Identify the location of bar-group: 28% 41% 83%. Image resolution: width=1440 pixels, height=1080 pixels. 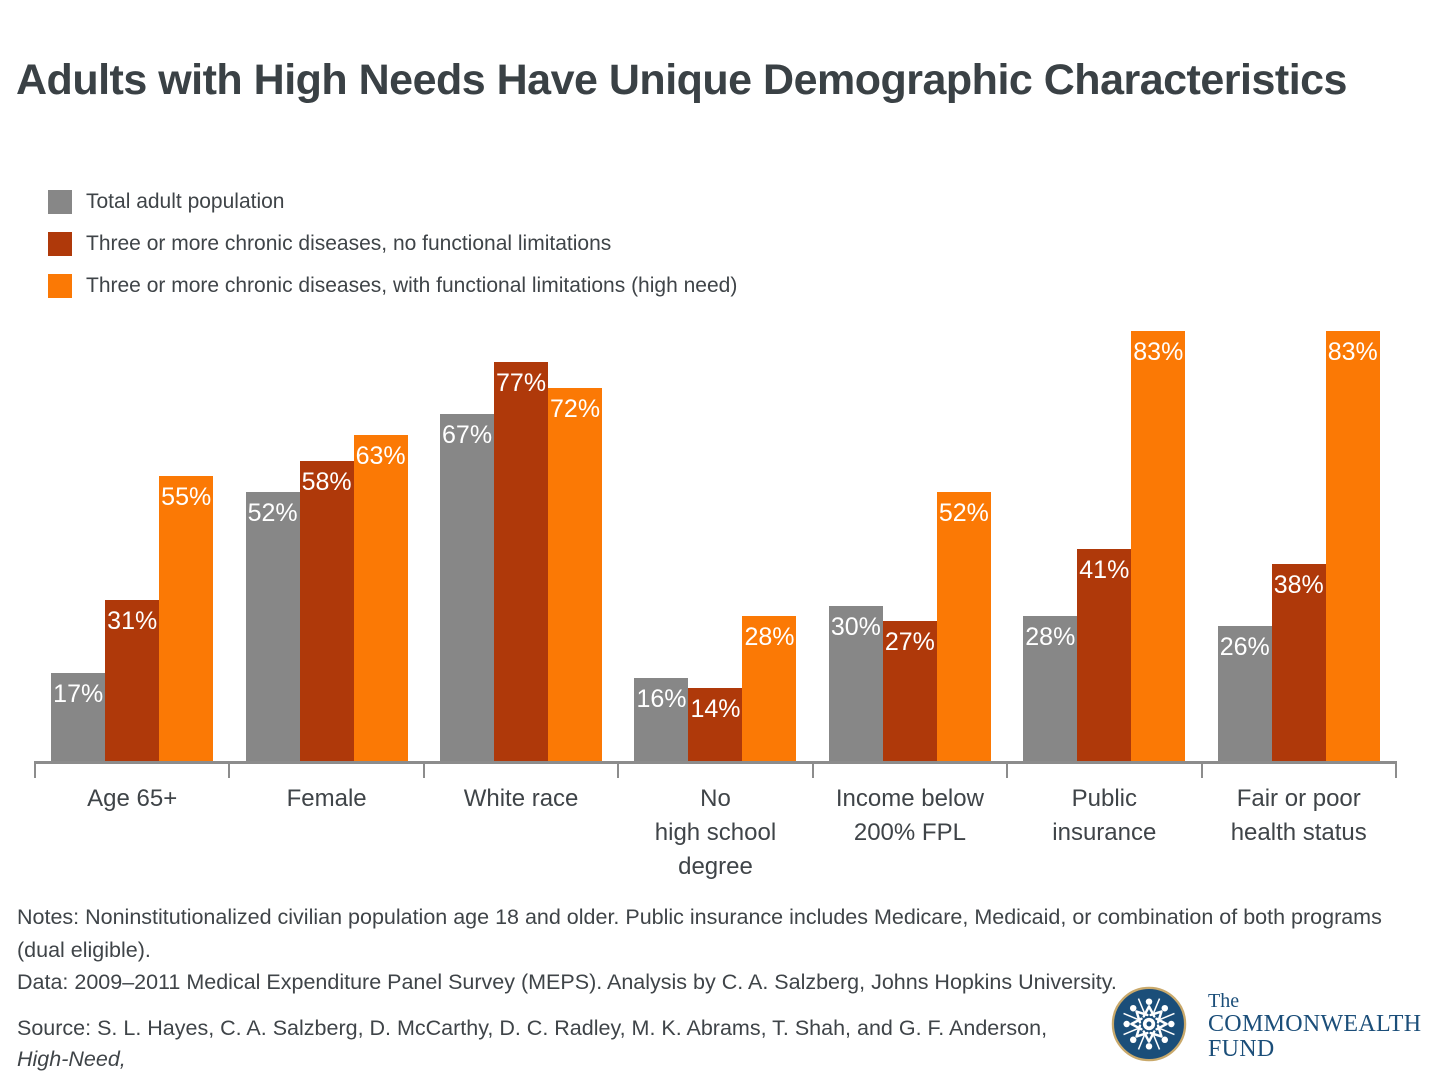
(1104, 502).